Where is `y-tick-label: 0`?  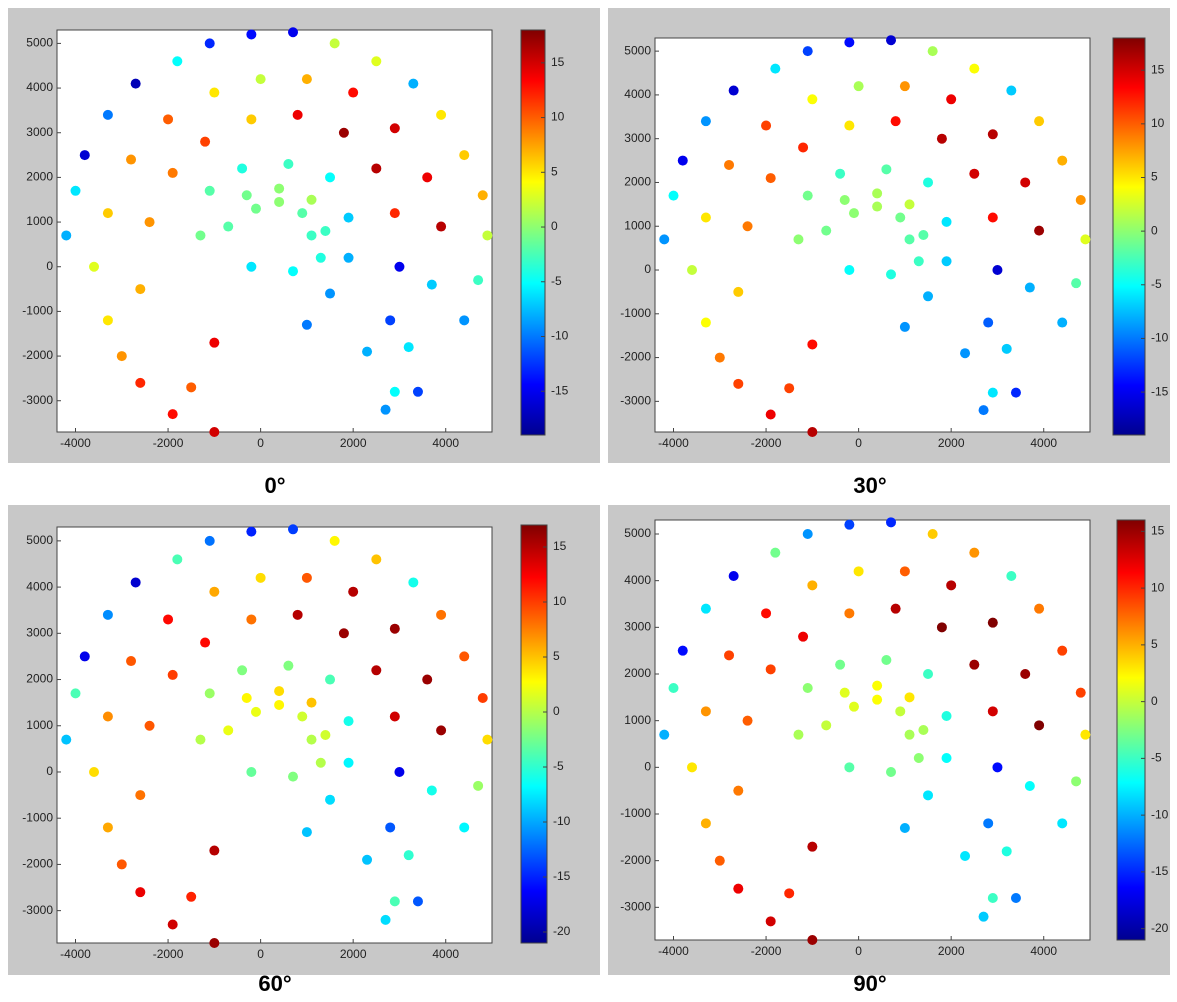 y-tick-label: 0 is located at coordinates (49, 771).